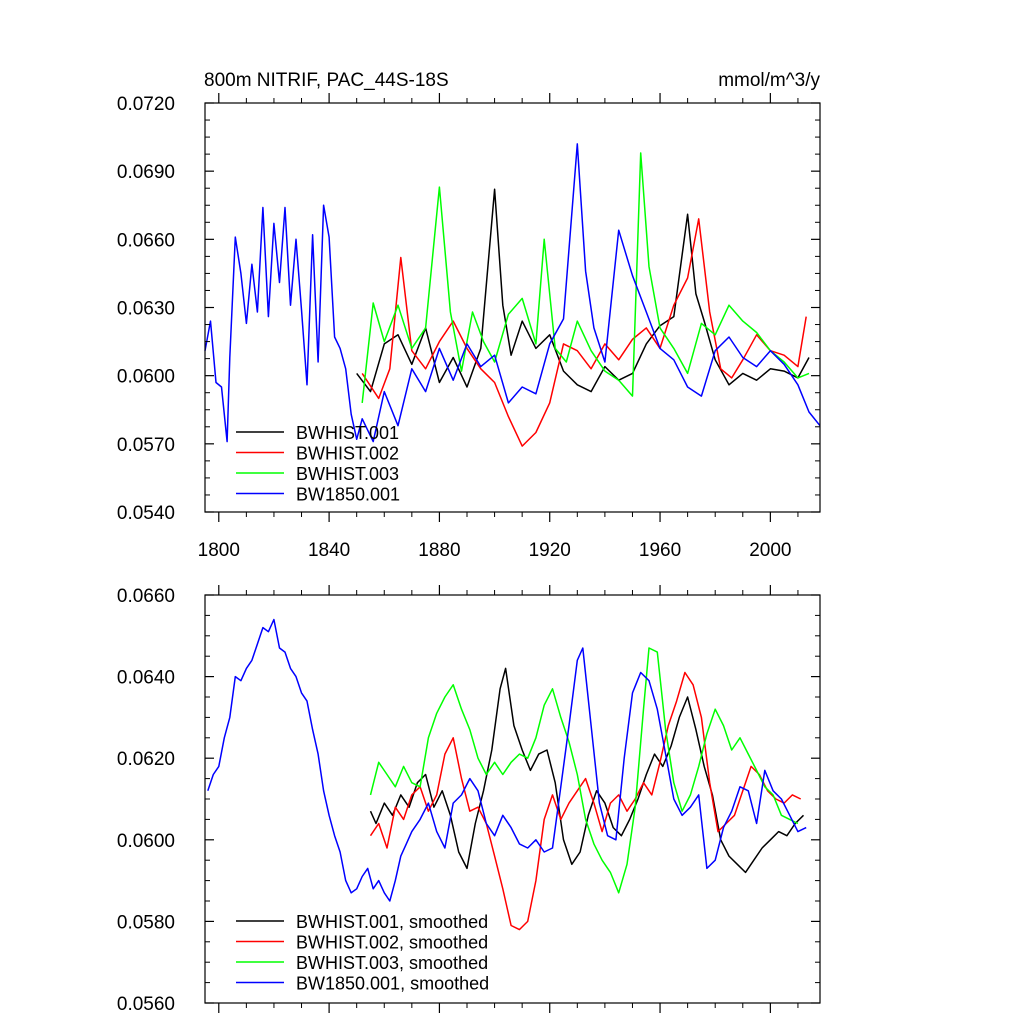 The image size is (1024, 1024). What do you see at coordinates (219, 550) in the screenshot?
I see `x-tick-label: 1800` at bounding box center [219, 550].